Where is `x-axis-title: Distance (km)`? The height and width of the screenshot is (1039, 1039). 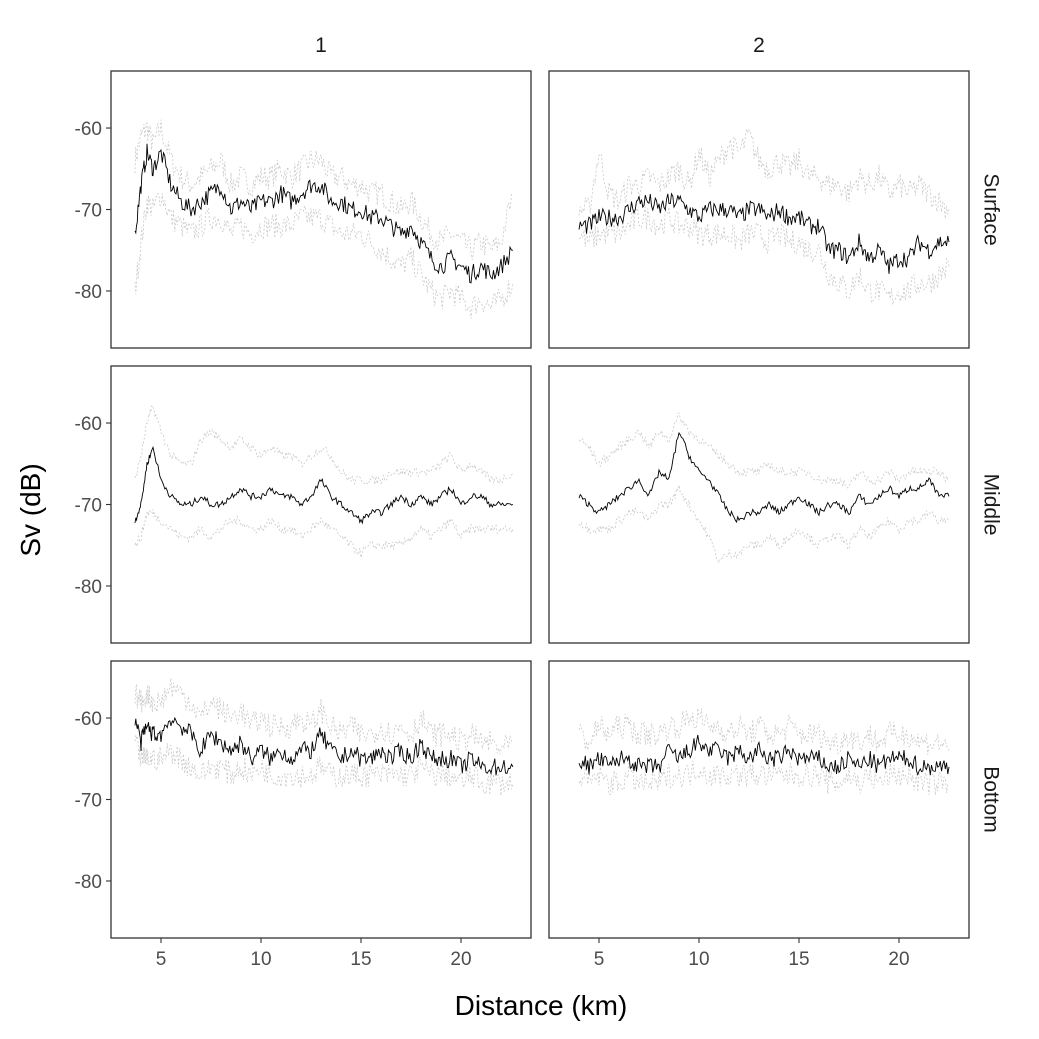 x-axis-title: Distance (km) is located at coordinates (541, 1005).